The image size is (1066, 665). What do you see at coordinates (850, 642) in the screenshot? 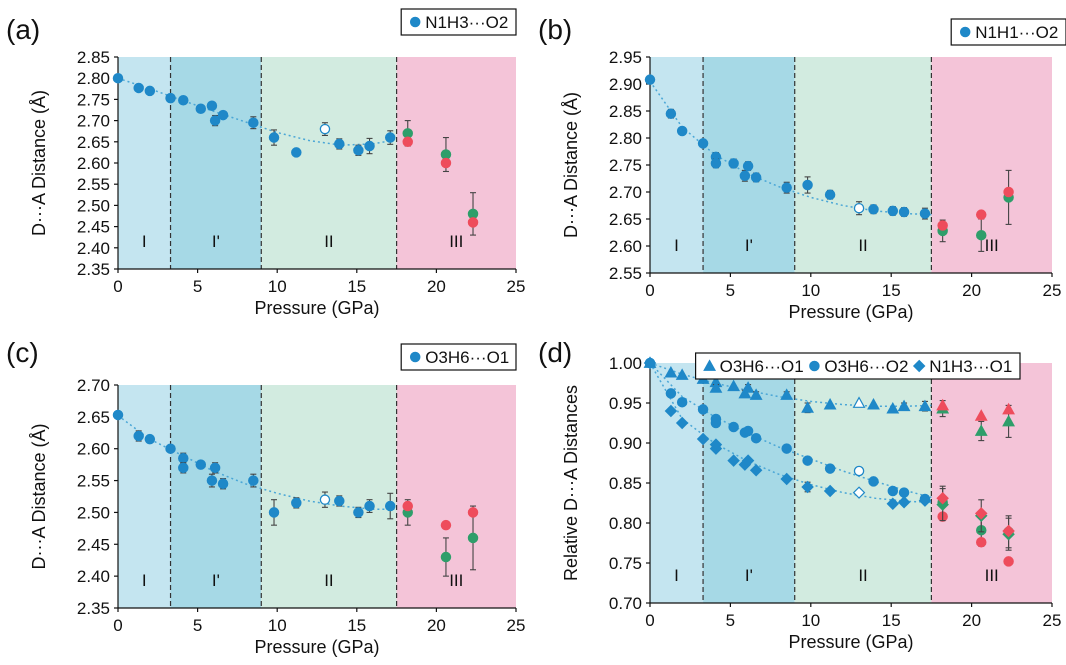
I see `x-axis-title: Pressure (GPa)` at bounding box center [850, 642].